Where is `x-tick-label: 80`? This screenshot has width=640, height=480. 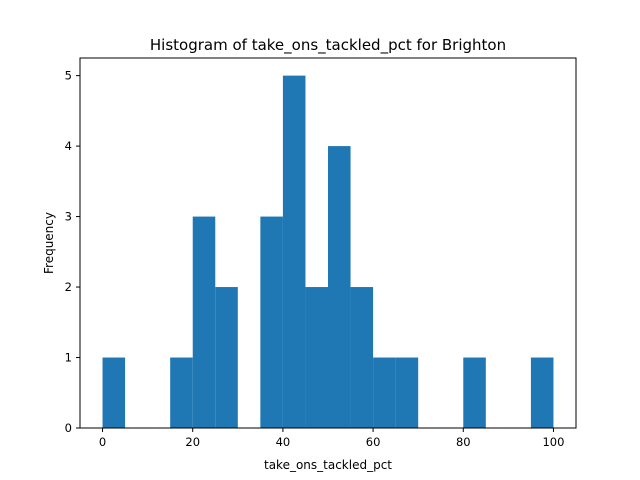
x-tick-label: 80 is located at coordinates (463, 442).